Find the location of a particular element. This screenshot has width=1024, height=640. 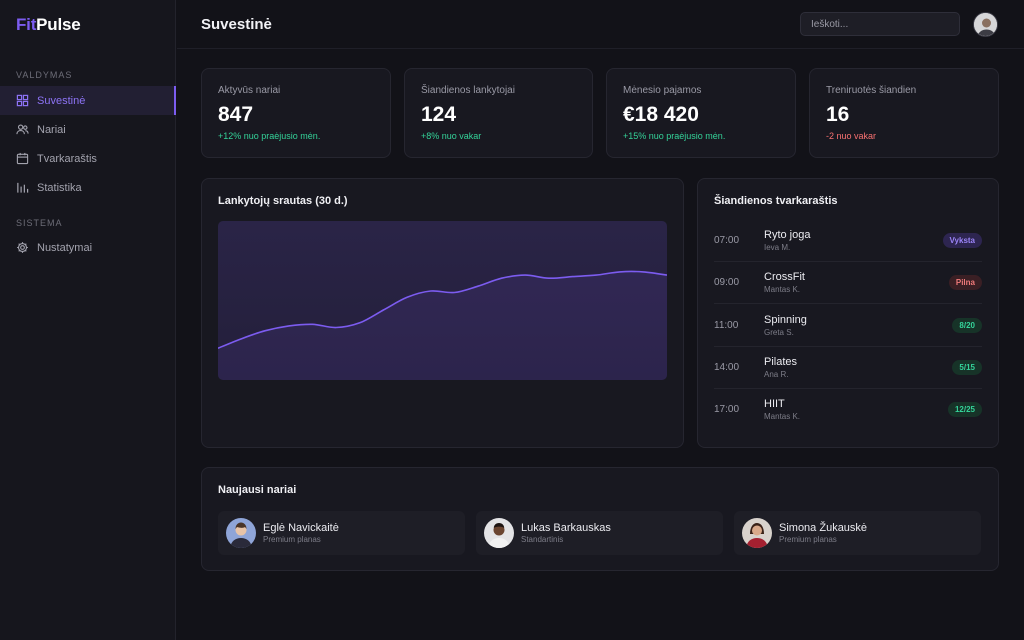

schedule-class-name: HIIT is located at coordinates (774, 404).